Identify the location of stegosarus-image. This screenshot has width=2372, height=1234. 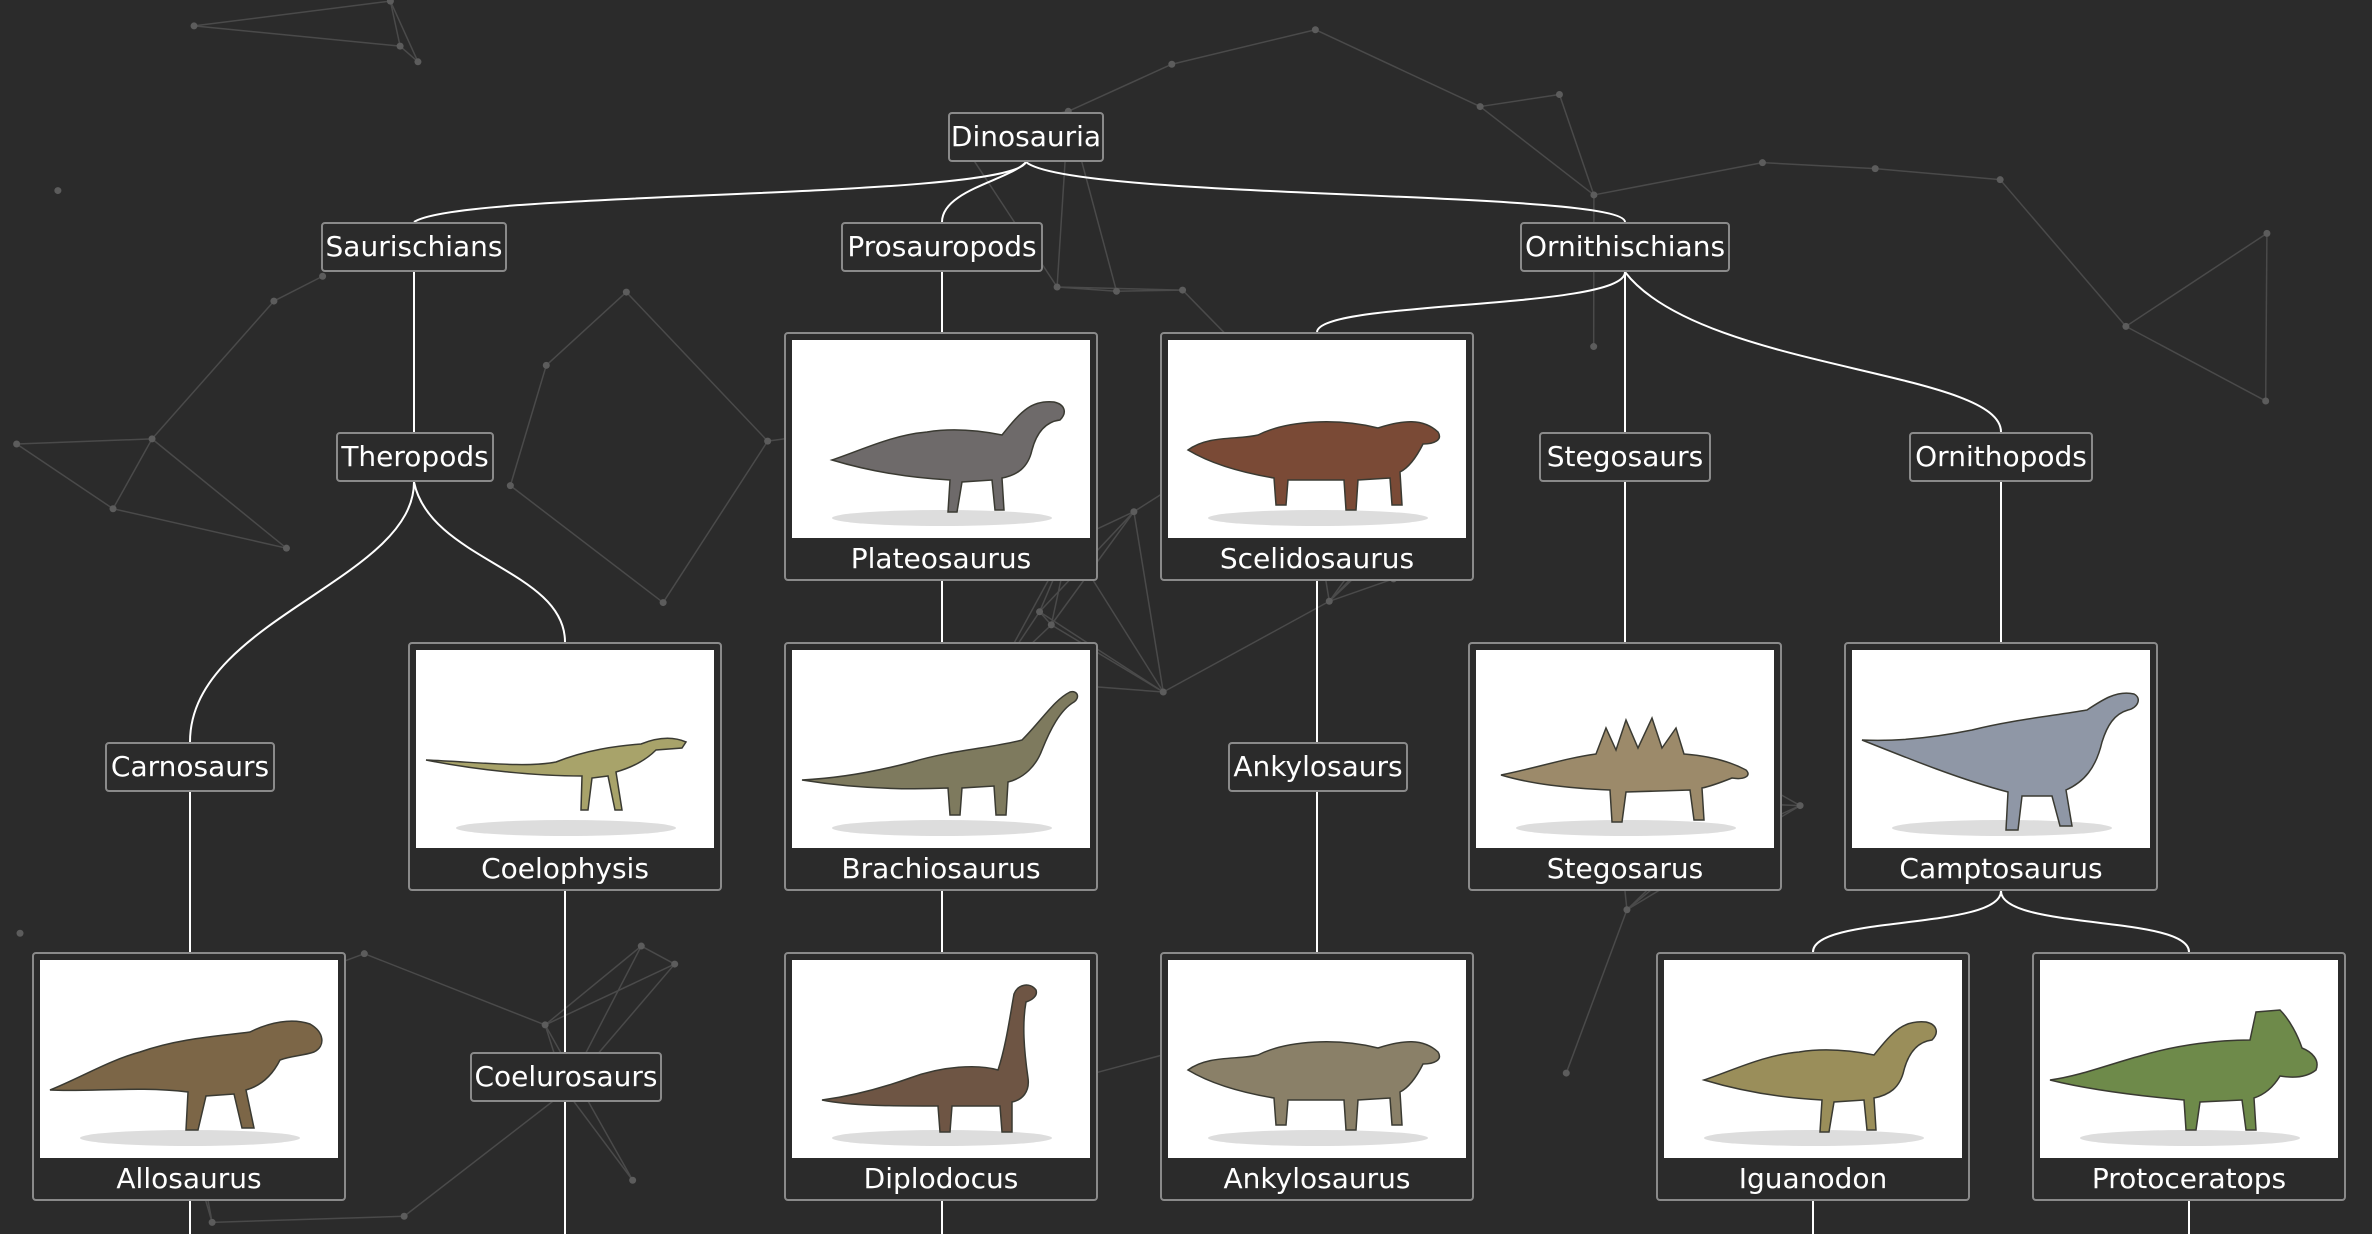
(1625, 749).